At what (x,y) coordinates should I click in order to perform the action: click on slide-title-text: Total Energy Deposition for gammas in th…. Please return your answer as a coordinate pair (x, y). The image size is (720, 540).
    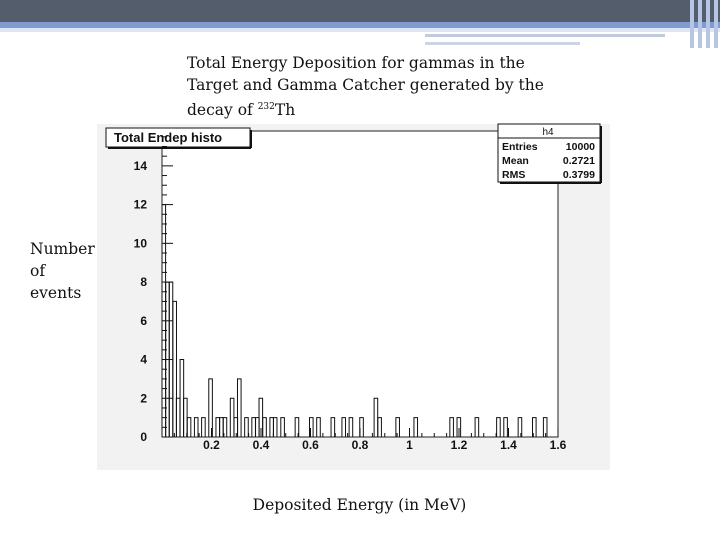
    Looking at the image, I should click on (365, 87).